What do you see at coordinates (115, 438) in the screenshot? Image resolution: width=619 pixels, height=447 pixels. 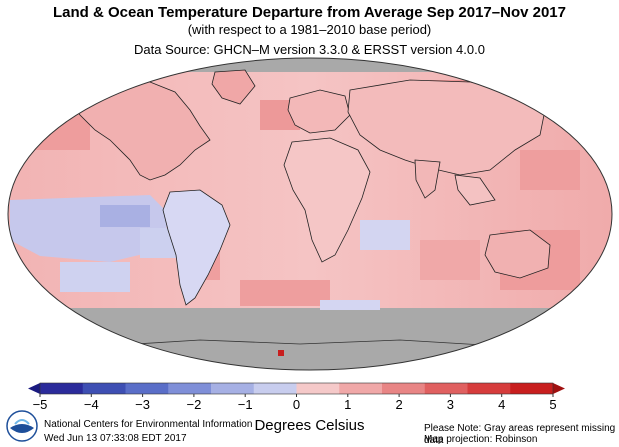 I see `footer-timestamp: Wed Jun 13 07:33:08 EDT 2017` at bounding box center [115, 438].